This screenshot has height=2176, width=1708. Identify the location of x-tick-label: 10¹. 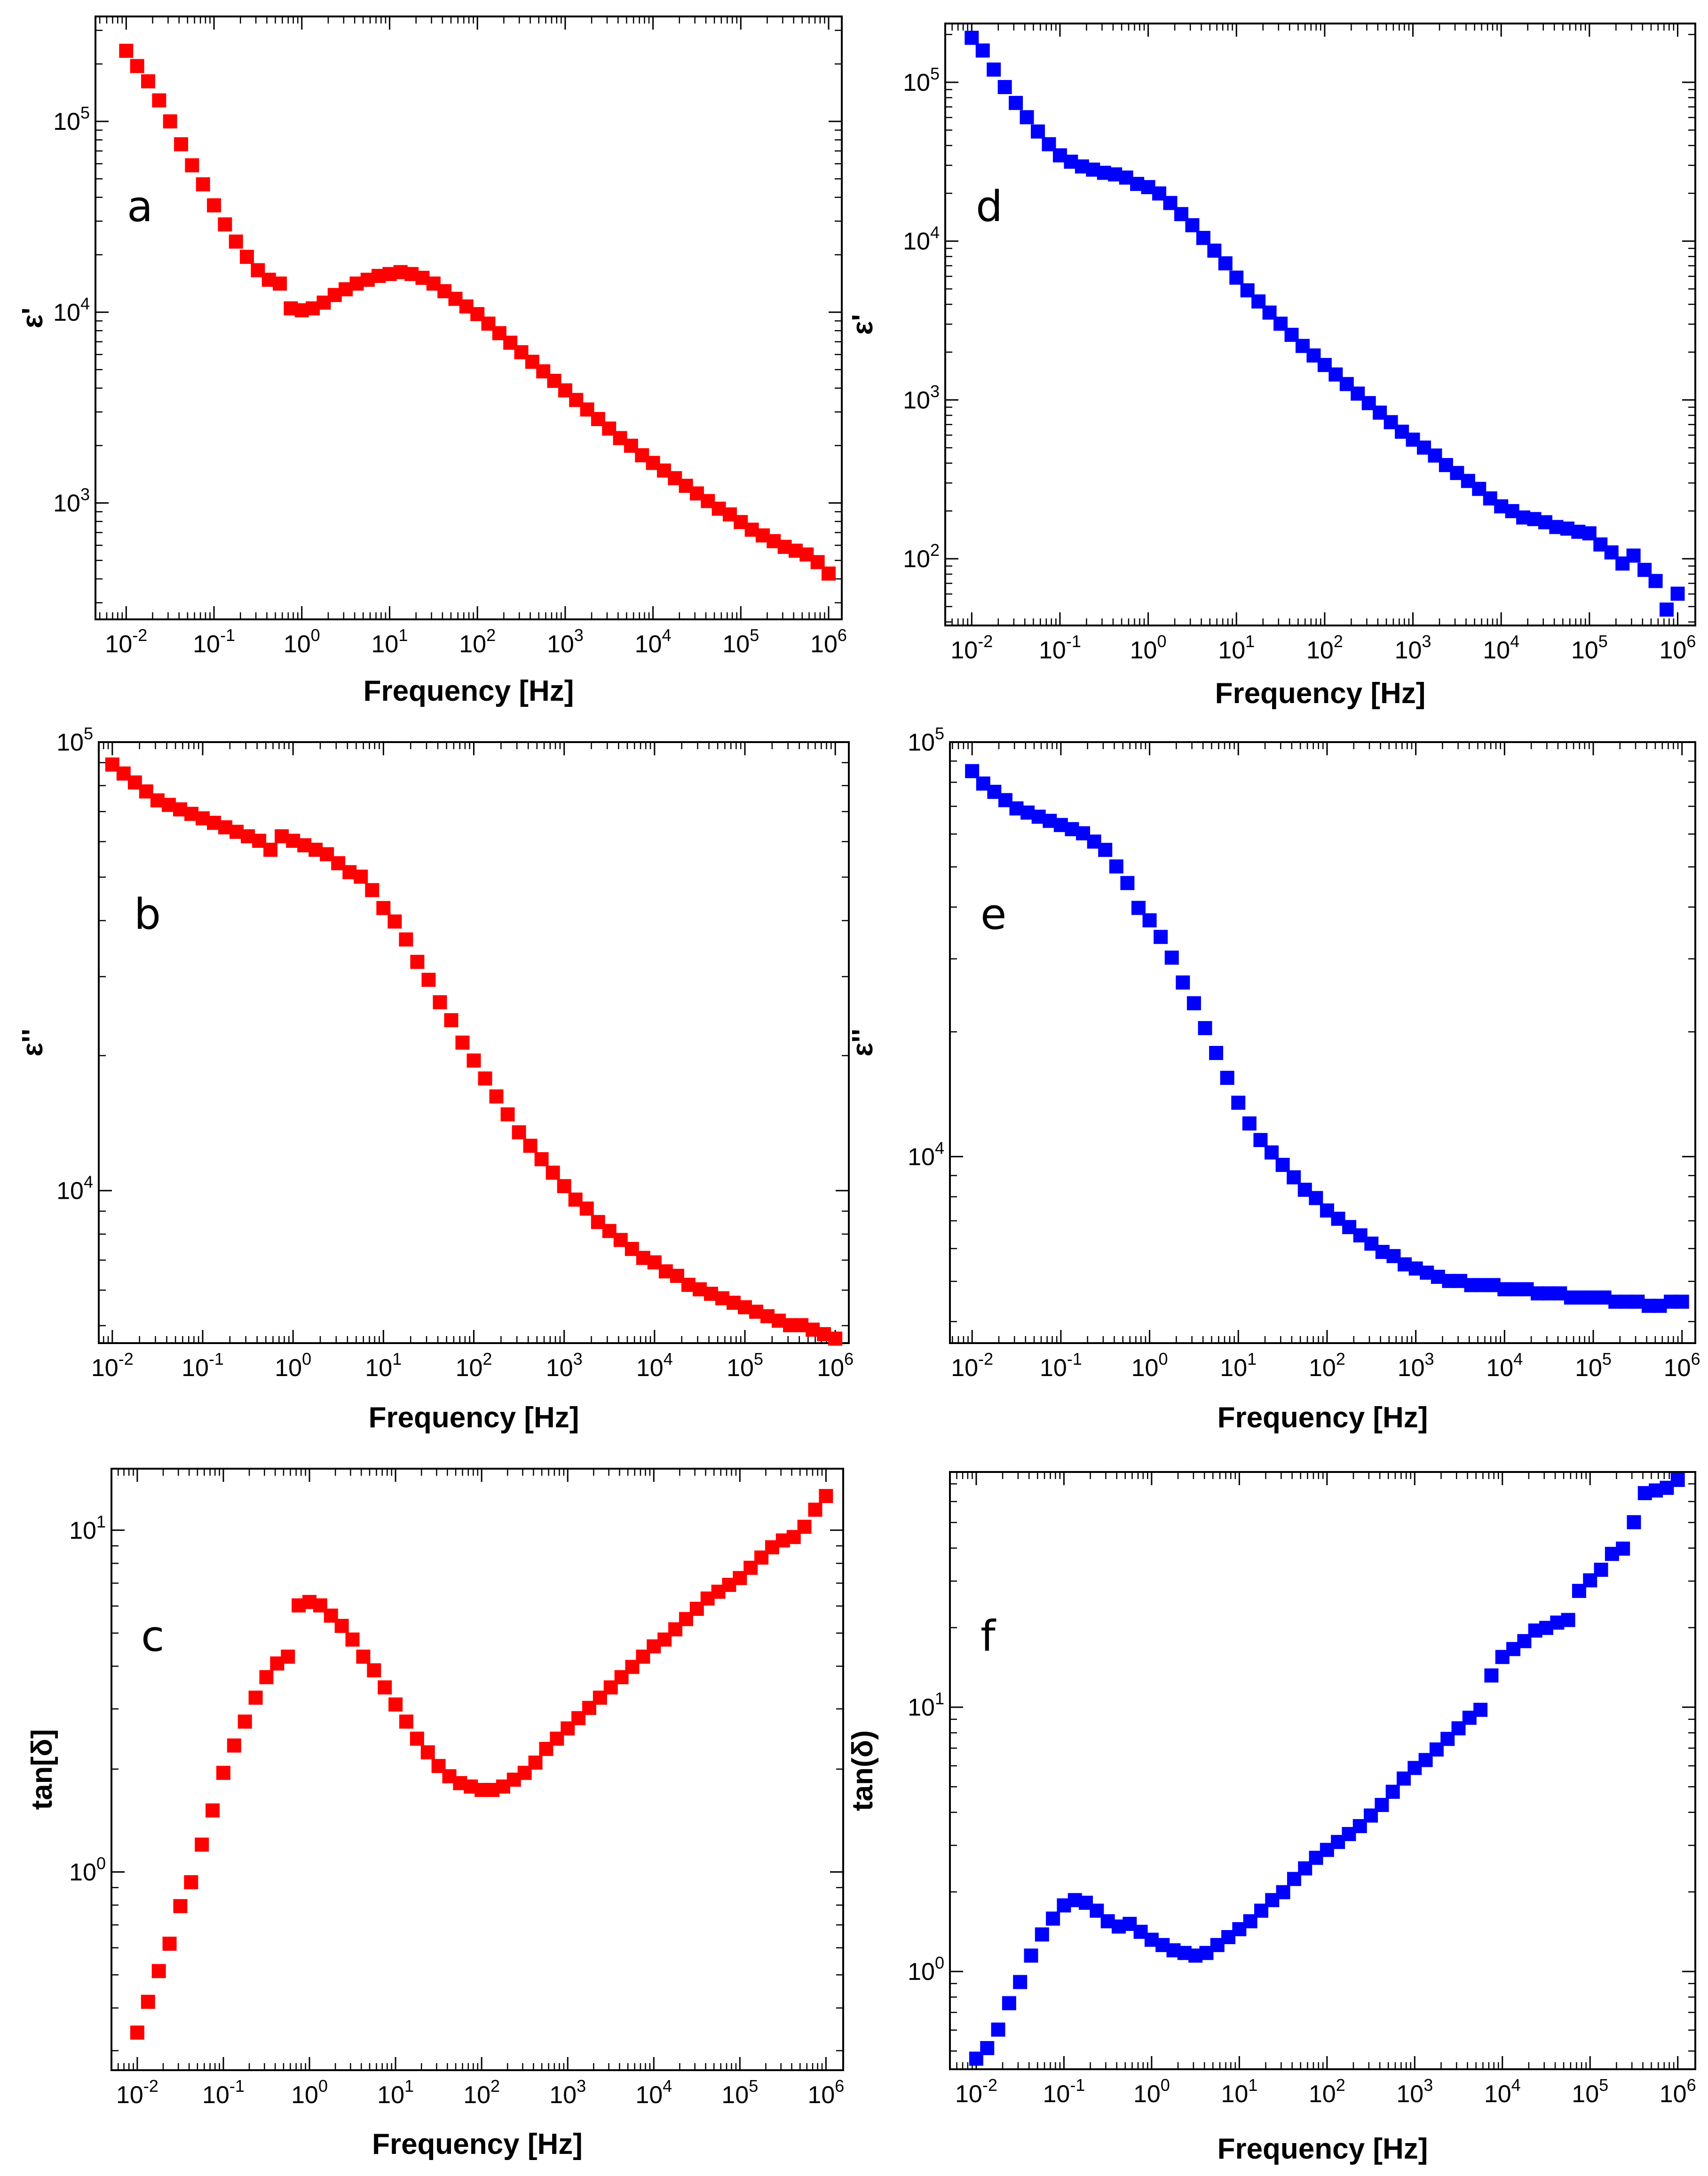
(395, 2093).